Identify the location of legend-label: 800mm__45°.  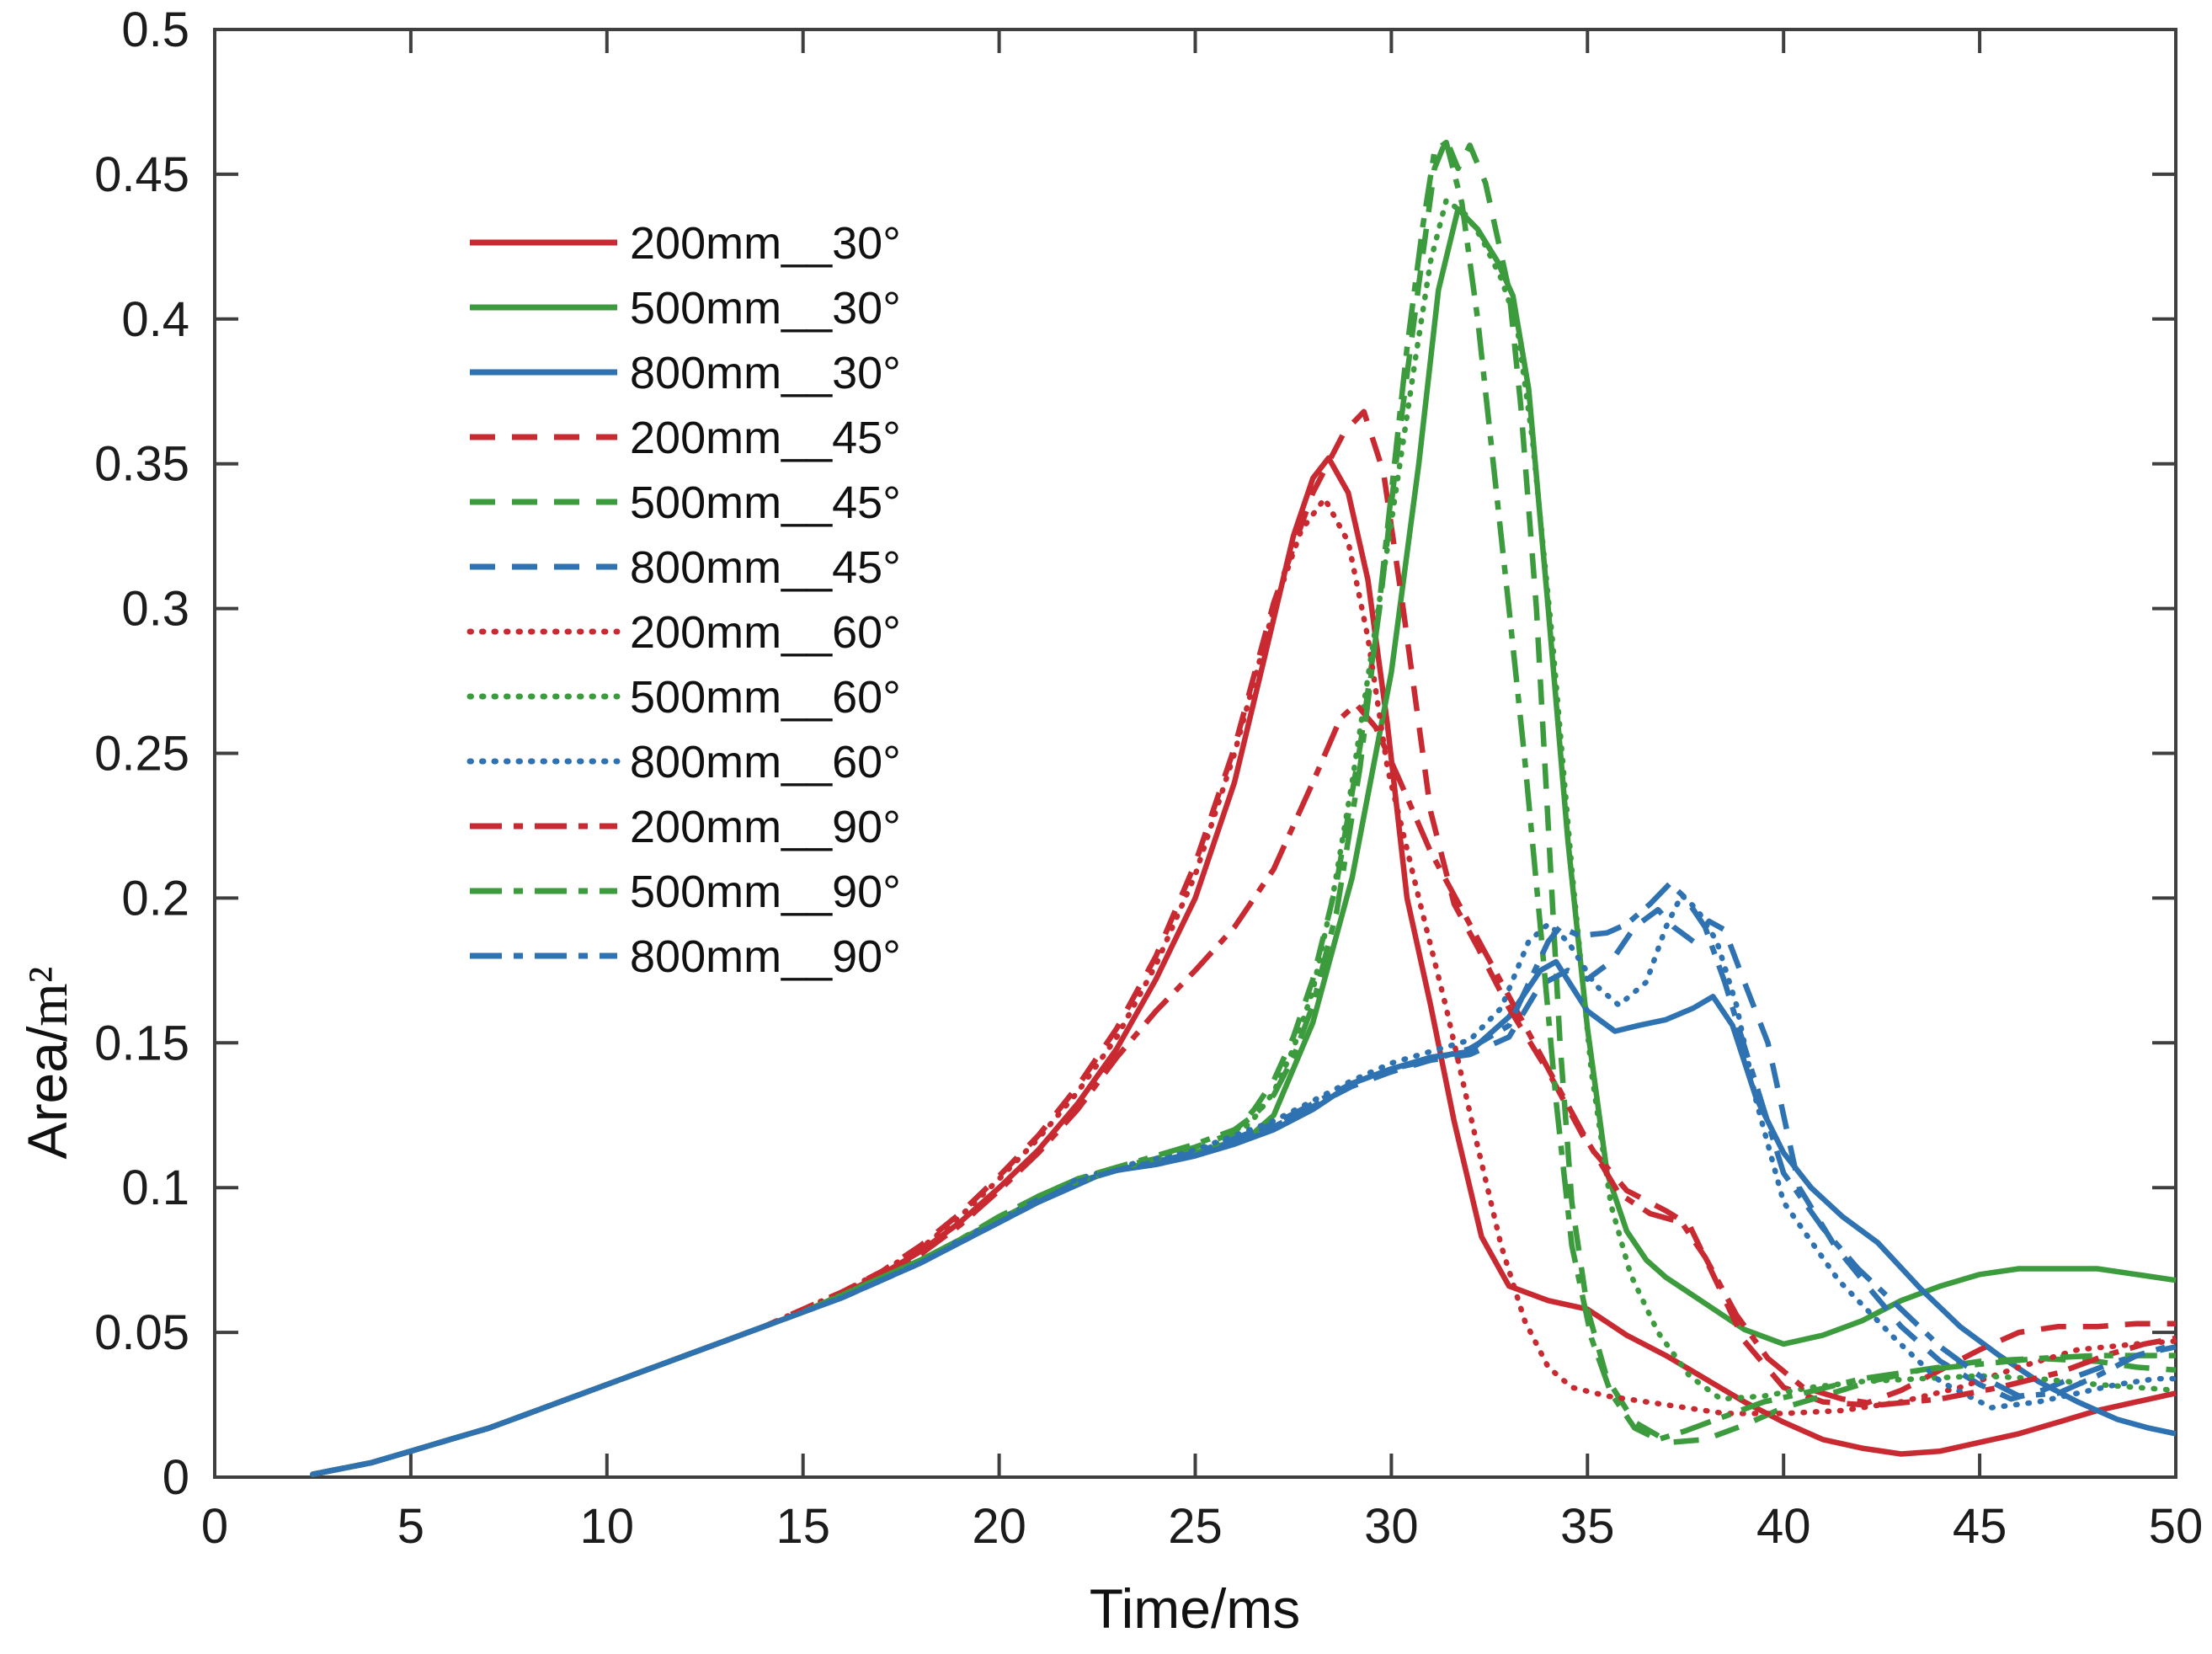
(766, 567).